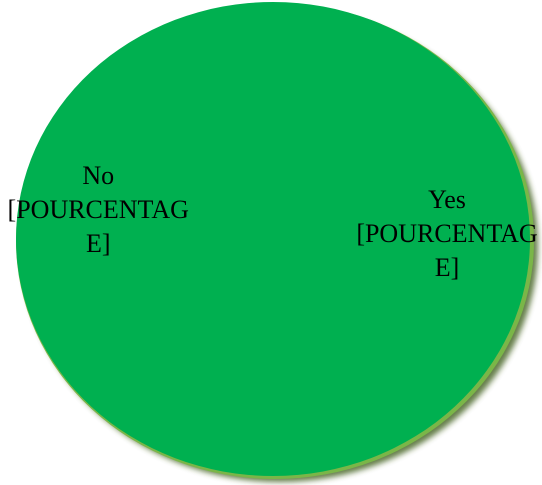 The image size is (542, 485). I want to click on slice-category: Yes, so click(447, 199).